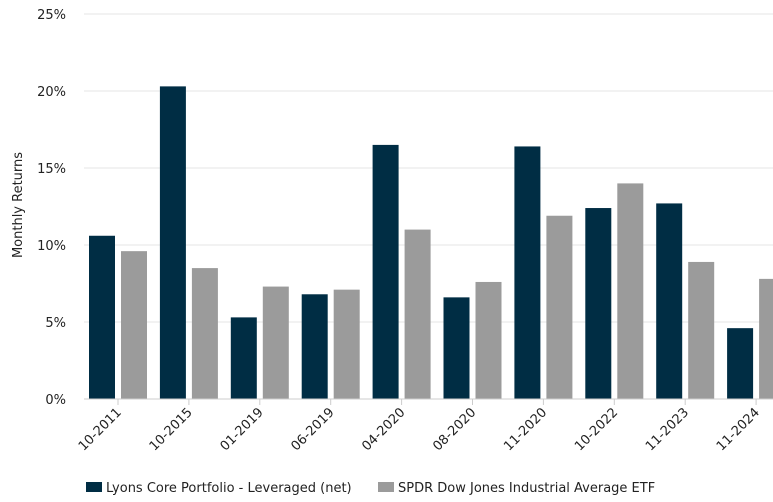 The image size is (773, 502). What do you see at coordinates (738, 429) in the screenshot?
I see `x-tick-label: 11-2024` at bounding box center [738, 429].